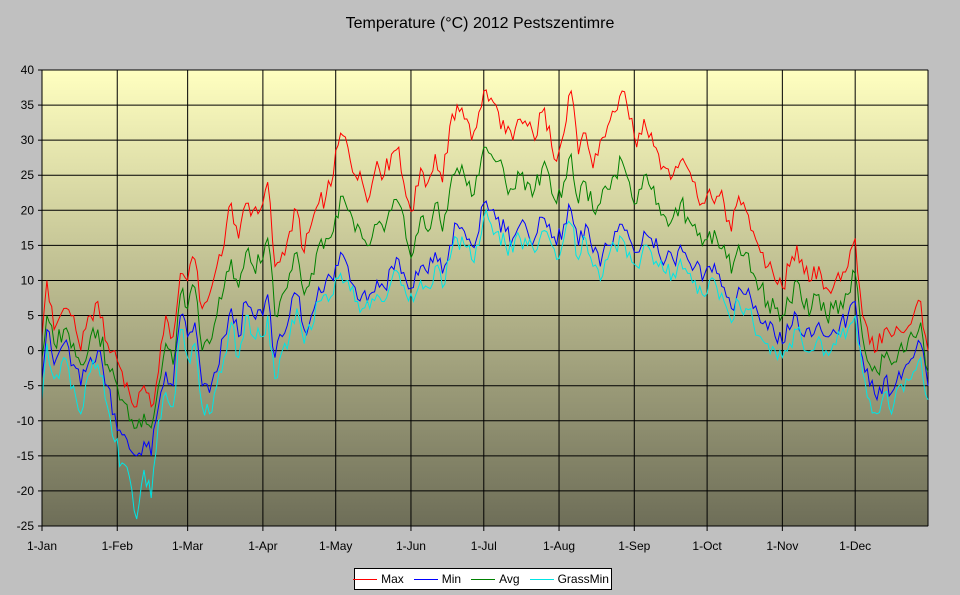 The height and width of the screenshot is (595, 960). What do you see at coordinates (28, 210) in the screenshot?
I see `y-tick-label: 20` at bounding box center [28, 210].